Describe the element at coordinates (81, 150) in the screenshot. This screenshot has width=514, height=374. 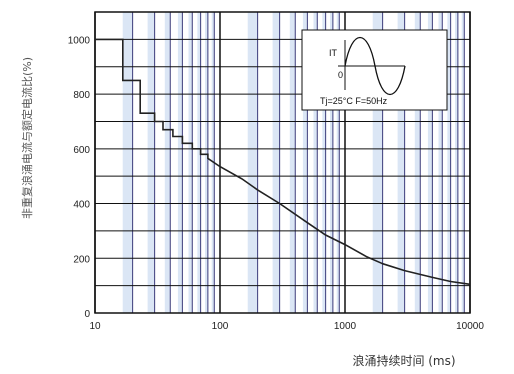
I see `y-tick-label: 600` at that location.